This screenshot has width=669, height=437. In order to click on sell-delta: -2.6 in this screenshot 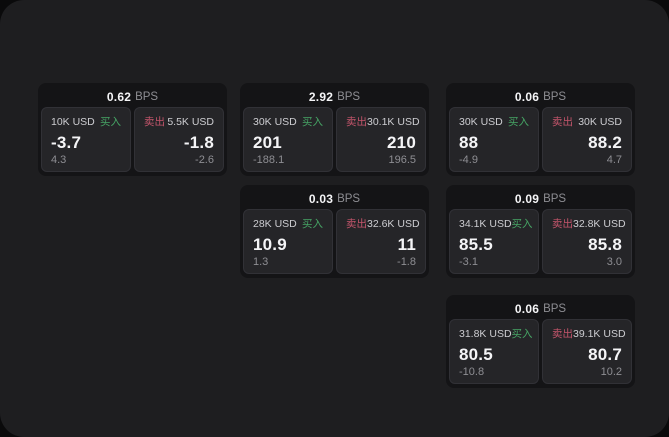, I will do `click(204, 160)`.